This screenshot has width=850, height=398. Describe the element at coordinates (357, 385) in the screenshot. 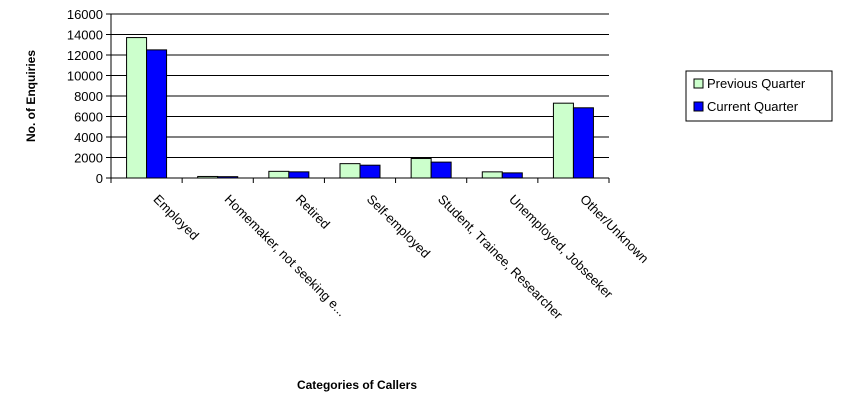

I see `x-axis-title: Categories of Callers` at that location.